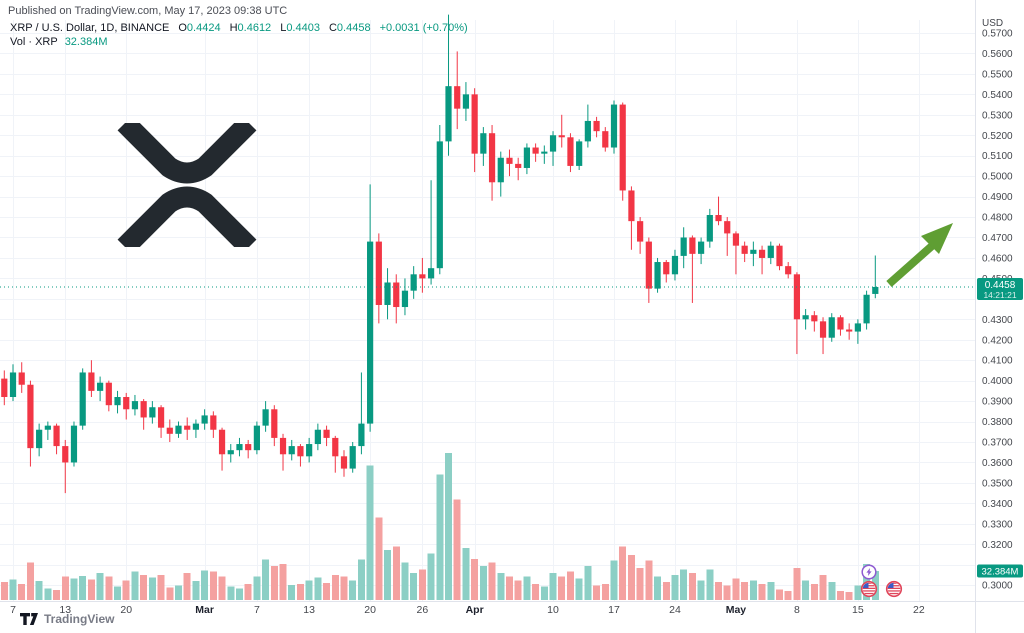 This screenshot has height=633, width=1024. Describe the element at coordinates (869, 572) in the screenshot. I see `crypto-event-icon` at that location.